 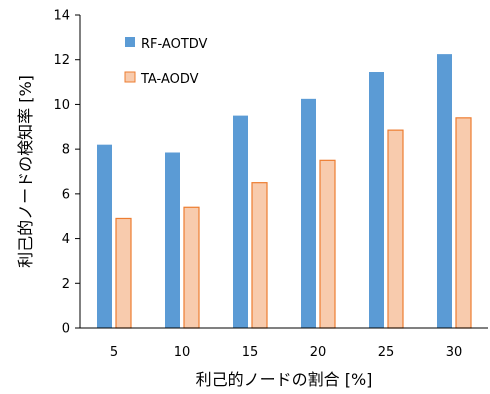 What do you see at coordinates (66, 329) in the screenshot?
I see `y-tick-label: 0` at bounding box center [66, 329].